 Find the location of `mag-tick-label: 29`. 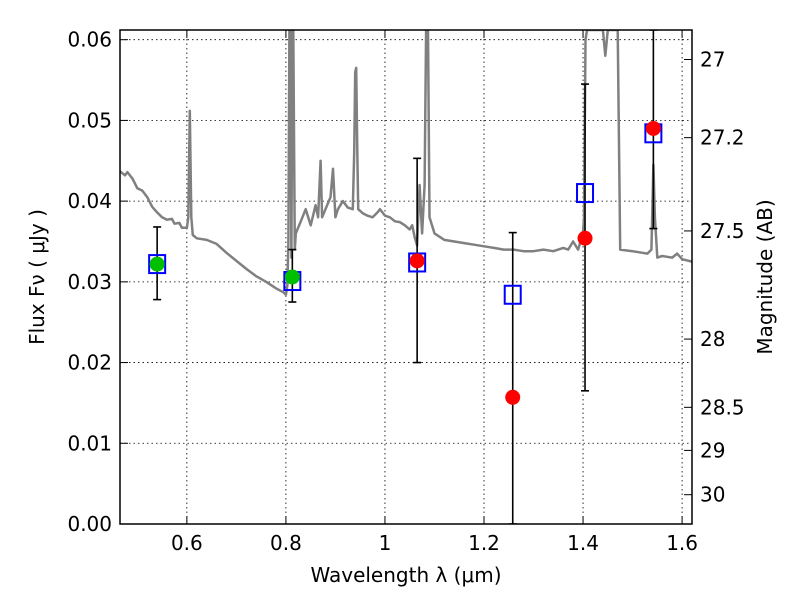

mag-tick-label: 29 is located at coordinates (712, 450).